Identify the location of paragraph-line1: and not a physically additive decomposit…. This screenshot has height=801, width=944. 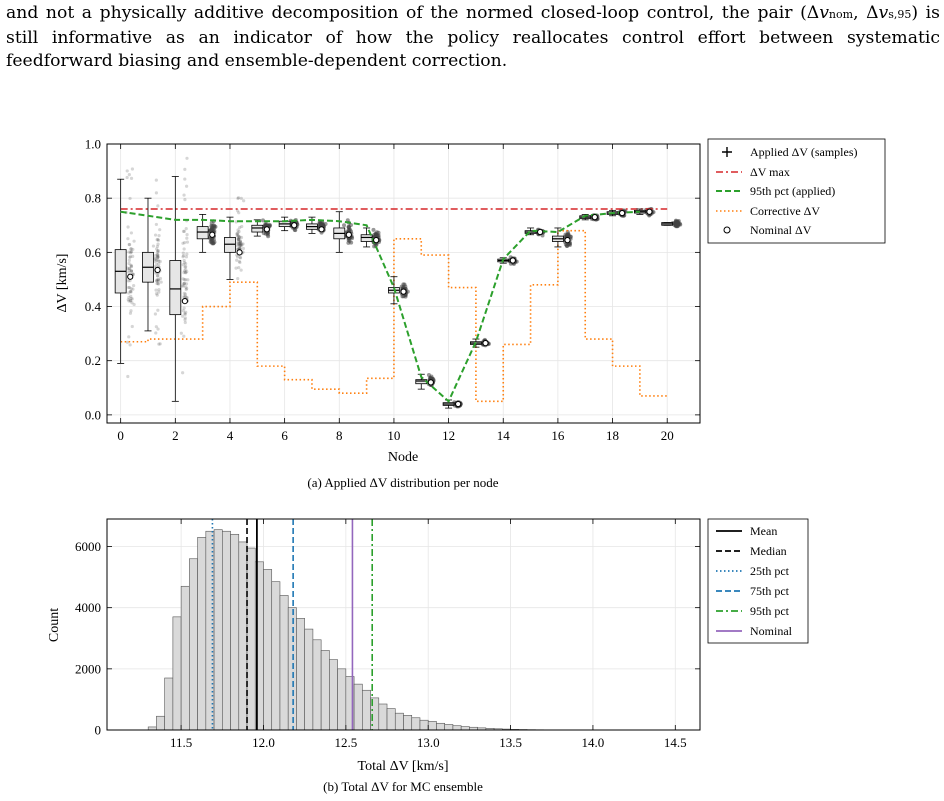
(473, 13).